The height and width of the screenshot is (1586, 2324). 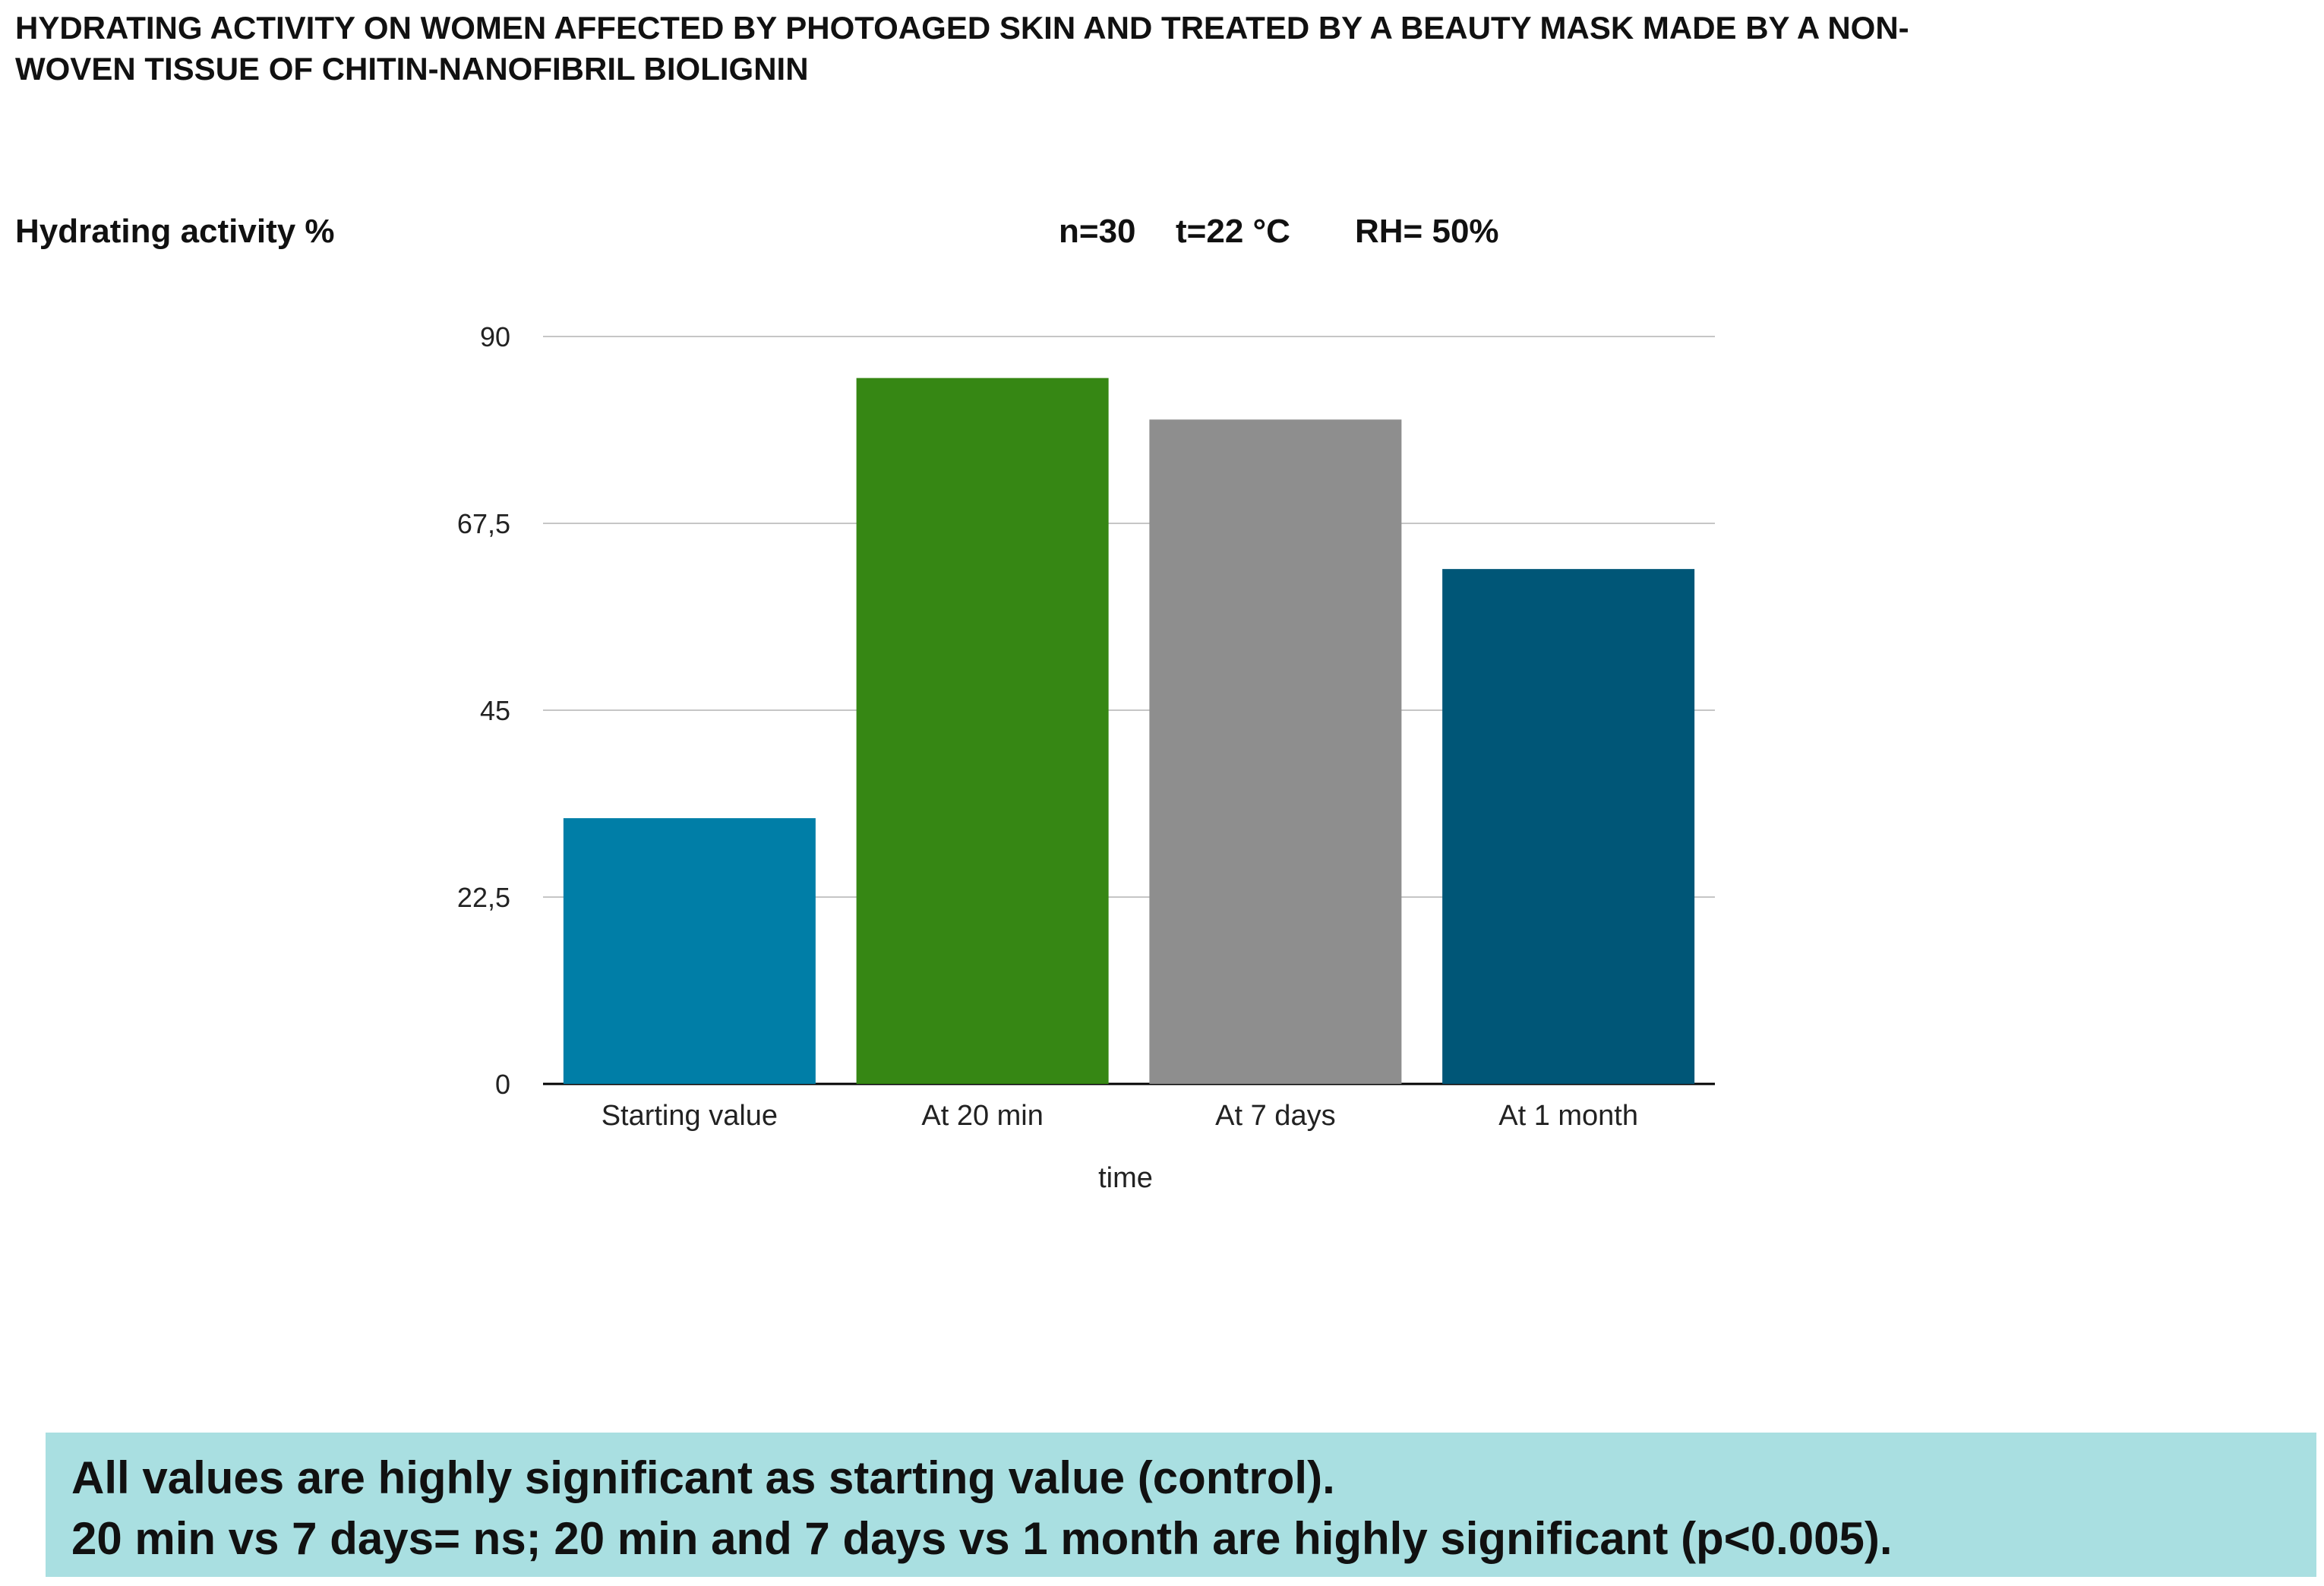 What do you see at coordinates (1568, 1116) in the screenshot?
I see `category-label: At 1 month` at bounding box center [1568, 1116].